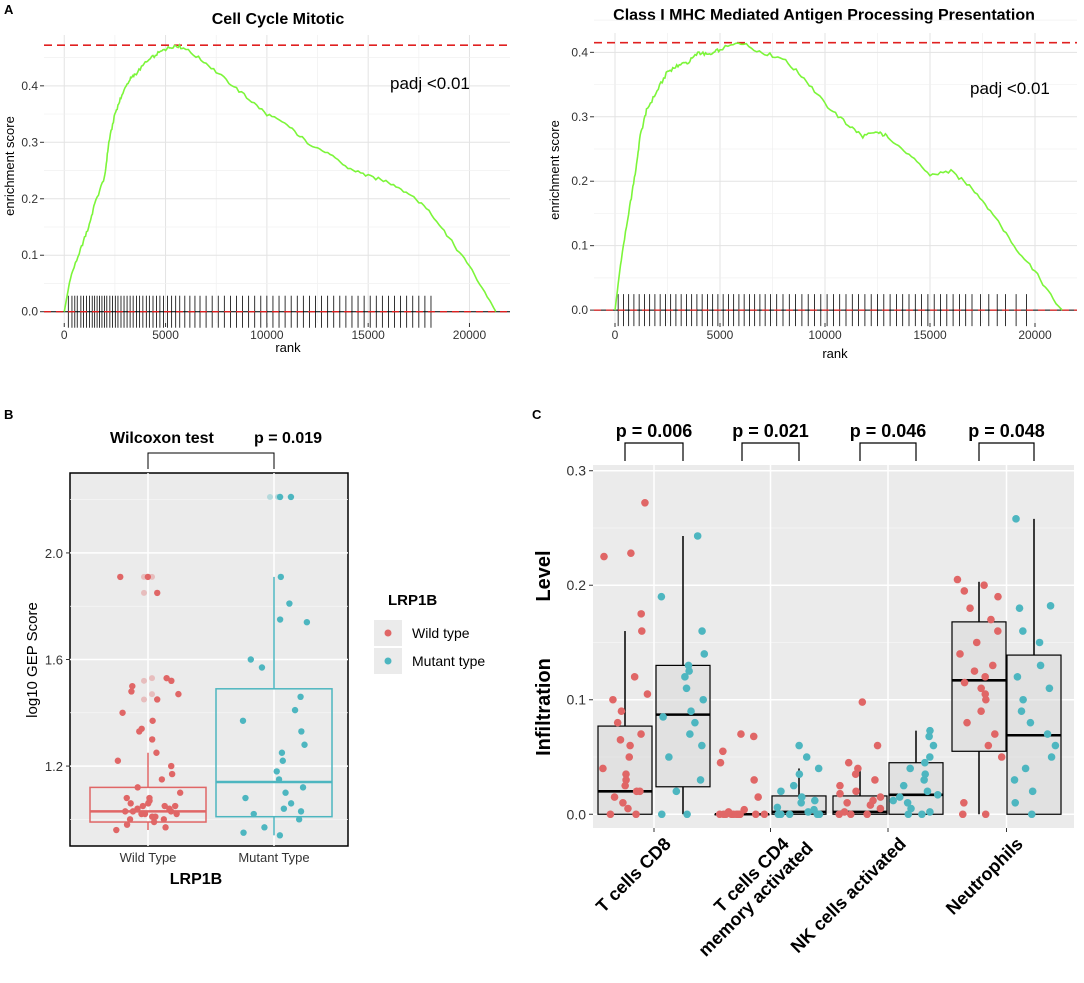 This screenshot has height=983, width=1084. What do you see at coordinates (267, 335) in the screenshot?
I see `x-tick-label: 10000` at bounding box center [267, 335].